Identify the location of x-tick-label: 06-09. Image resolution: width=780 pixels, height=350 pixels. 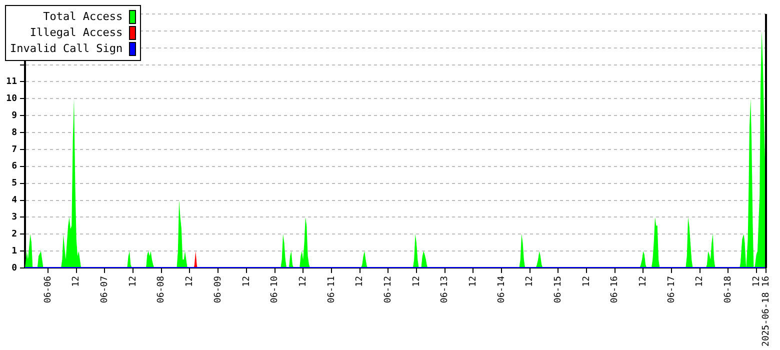
(218, 290).